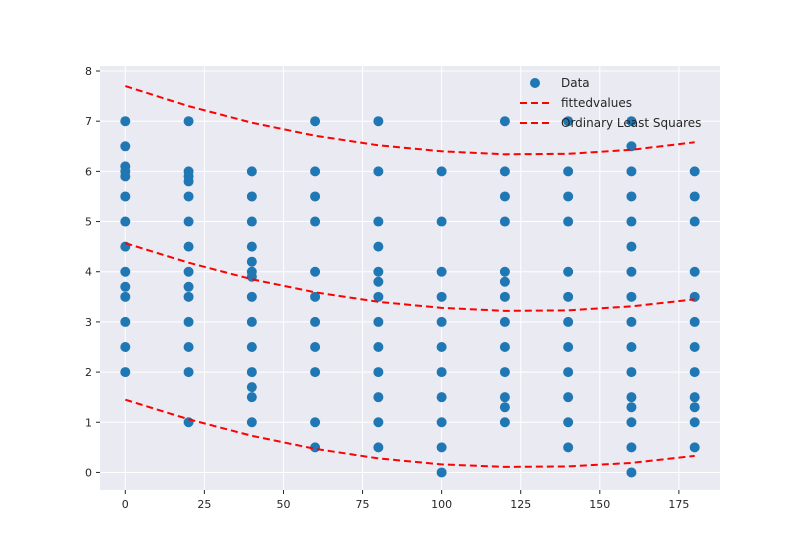 The height and width of the screenshot is (550, 800). Describe the element at coordinates (88, 422) in the screenshot. I see `y-tick-label: 1` at that location.